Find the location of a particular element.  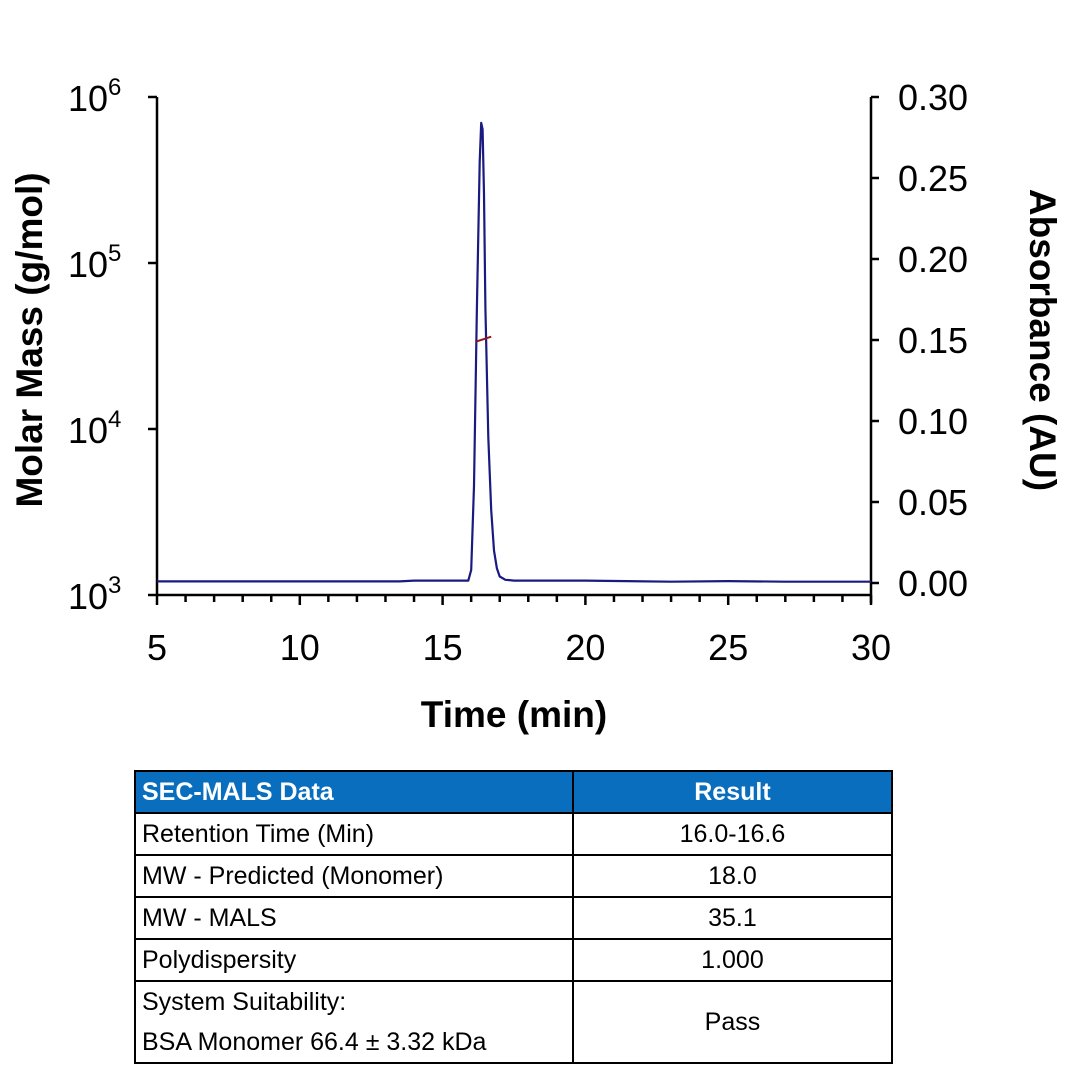

right-tick-label: 0.10 is located at coordinates (933, 421).